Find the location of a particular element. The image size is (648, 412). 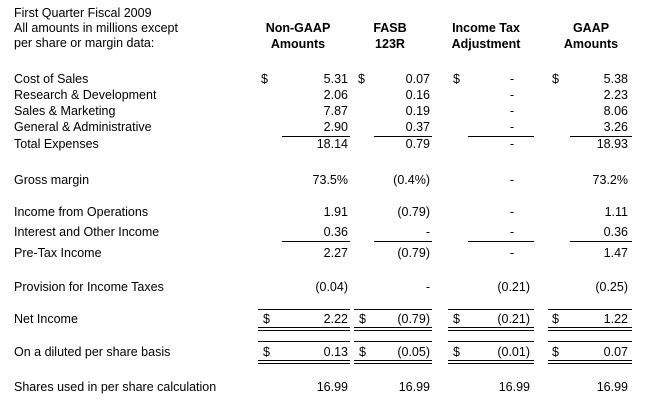

fiscal-period-title: First Quarter Fiscal 2009 is located at coordinates (83, 13).